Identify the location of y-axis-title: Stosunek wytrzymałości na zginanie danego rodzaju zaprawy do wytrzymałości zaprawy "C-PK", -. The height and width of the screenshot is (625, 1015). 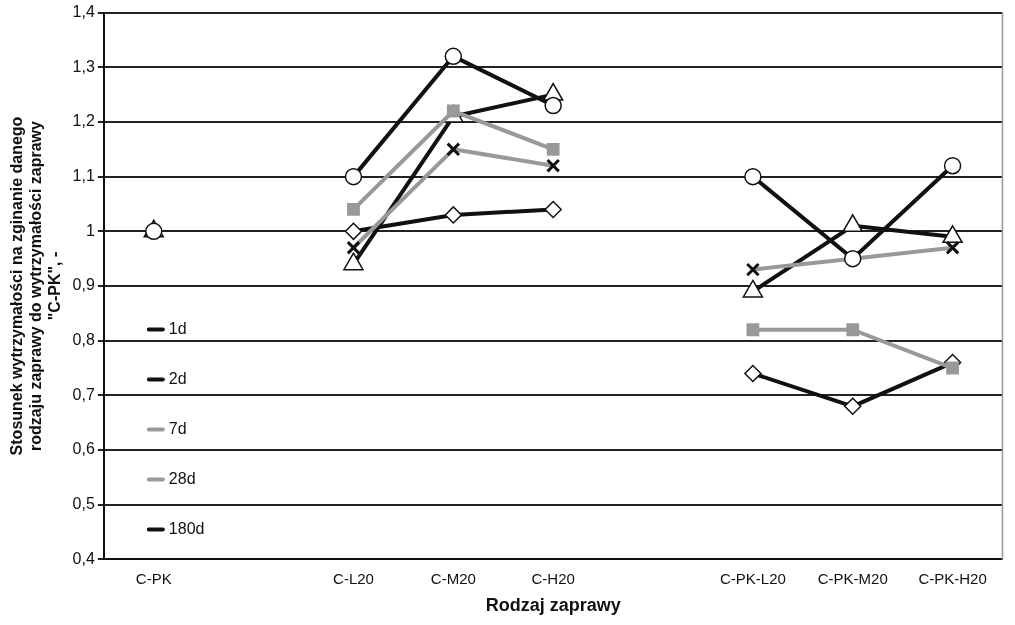
(36, 286).